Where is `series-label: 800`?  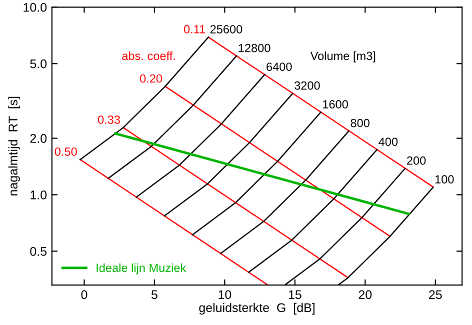 series-label: 800 is located at coordinates (360, 123).